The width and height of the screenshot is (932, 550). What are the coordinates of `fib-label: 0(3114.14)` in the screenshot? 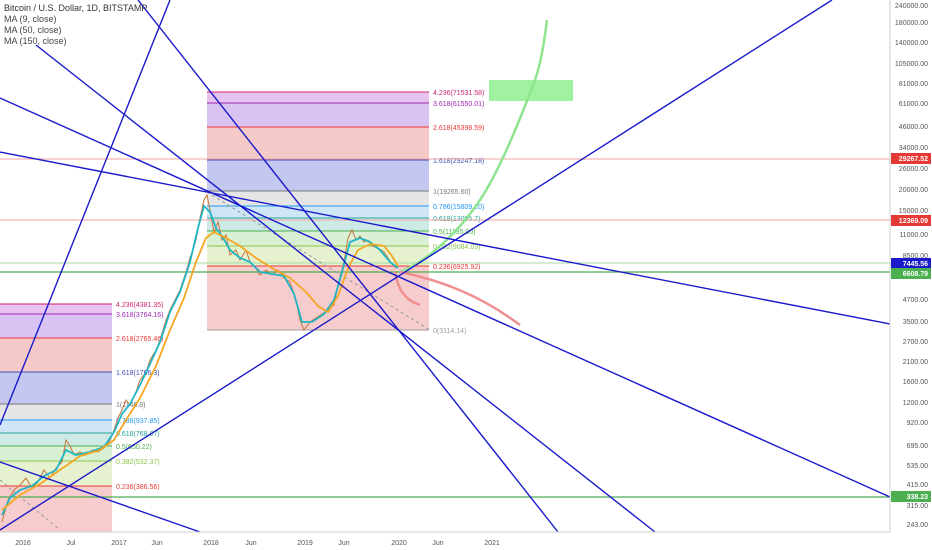 It's located at (449, 331).